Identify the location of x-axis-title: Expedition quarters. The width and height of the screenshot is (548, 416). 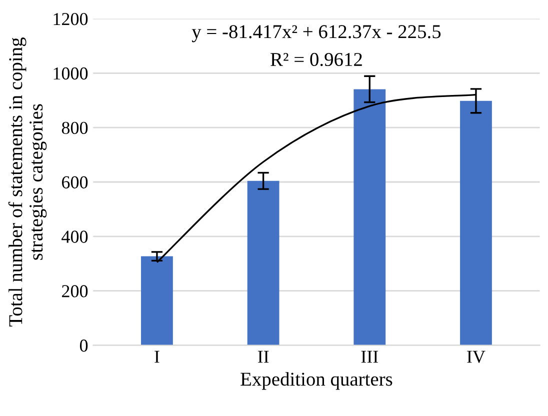
(316, 381).